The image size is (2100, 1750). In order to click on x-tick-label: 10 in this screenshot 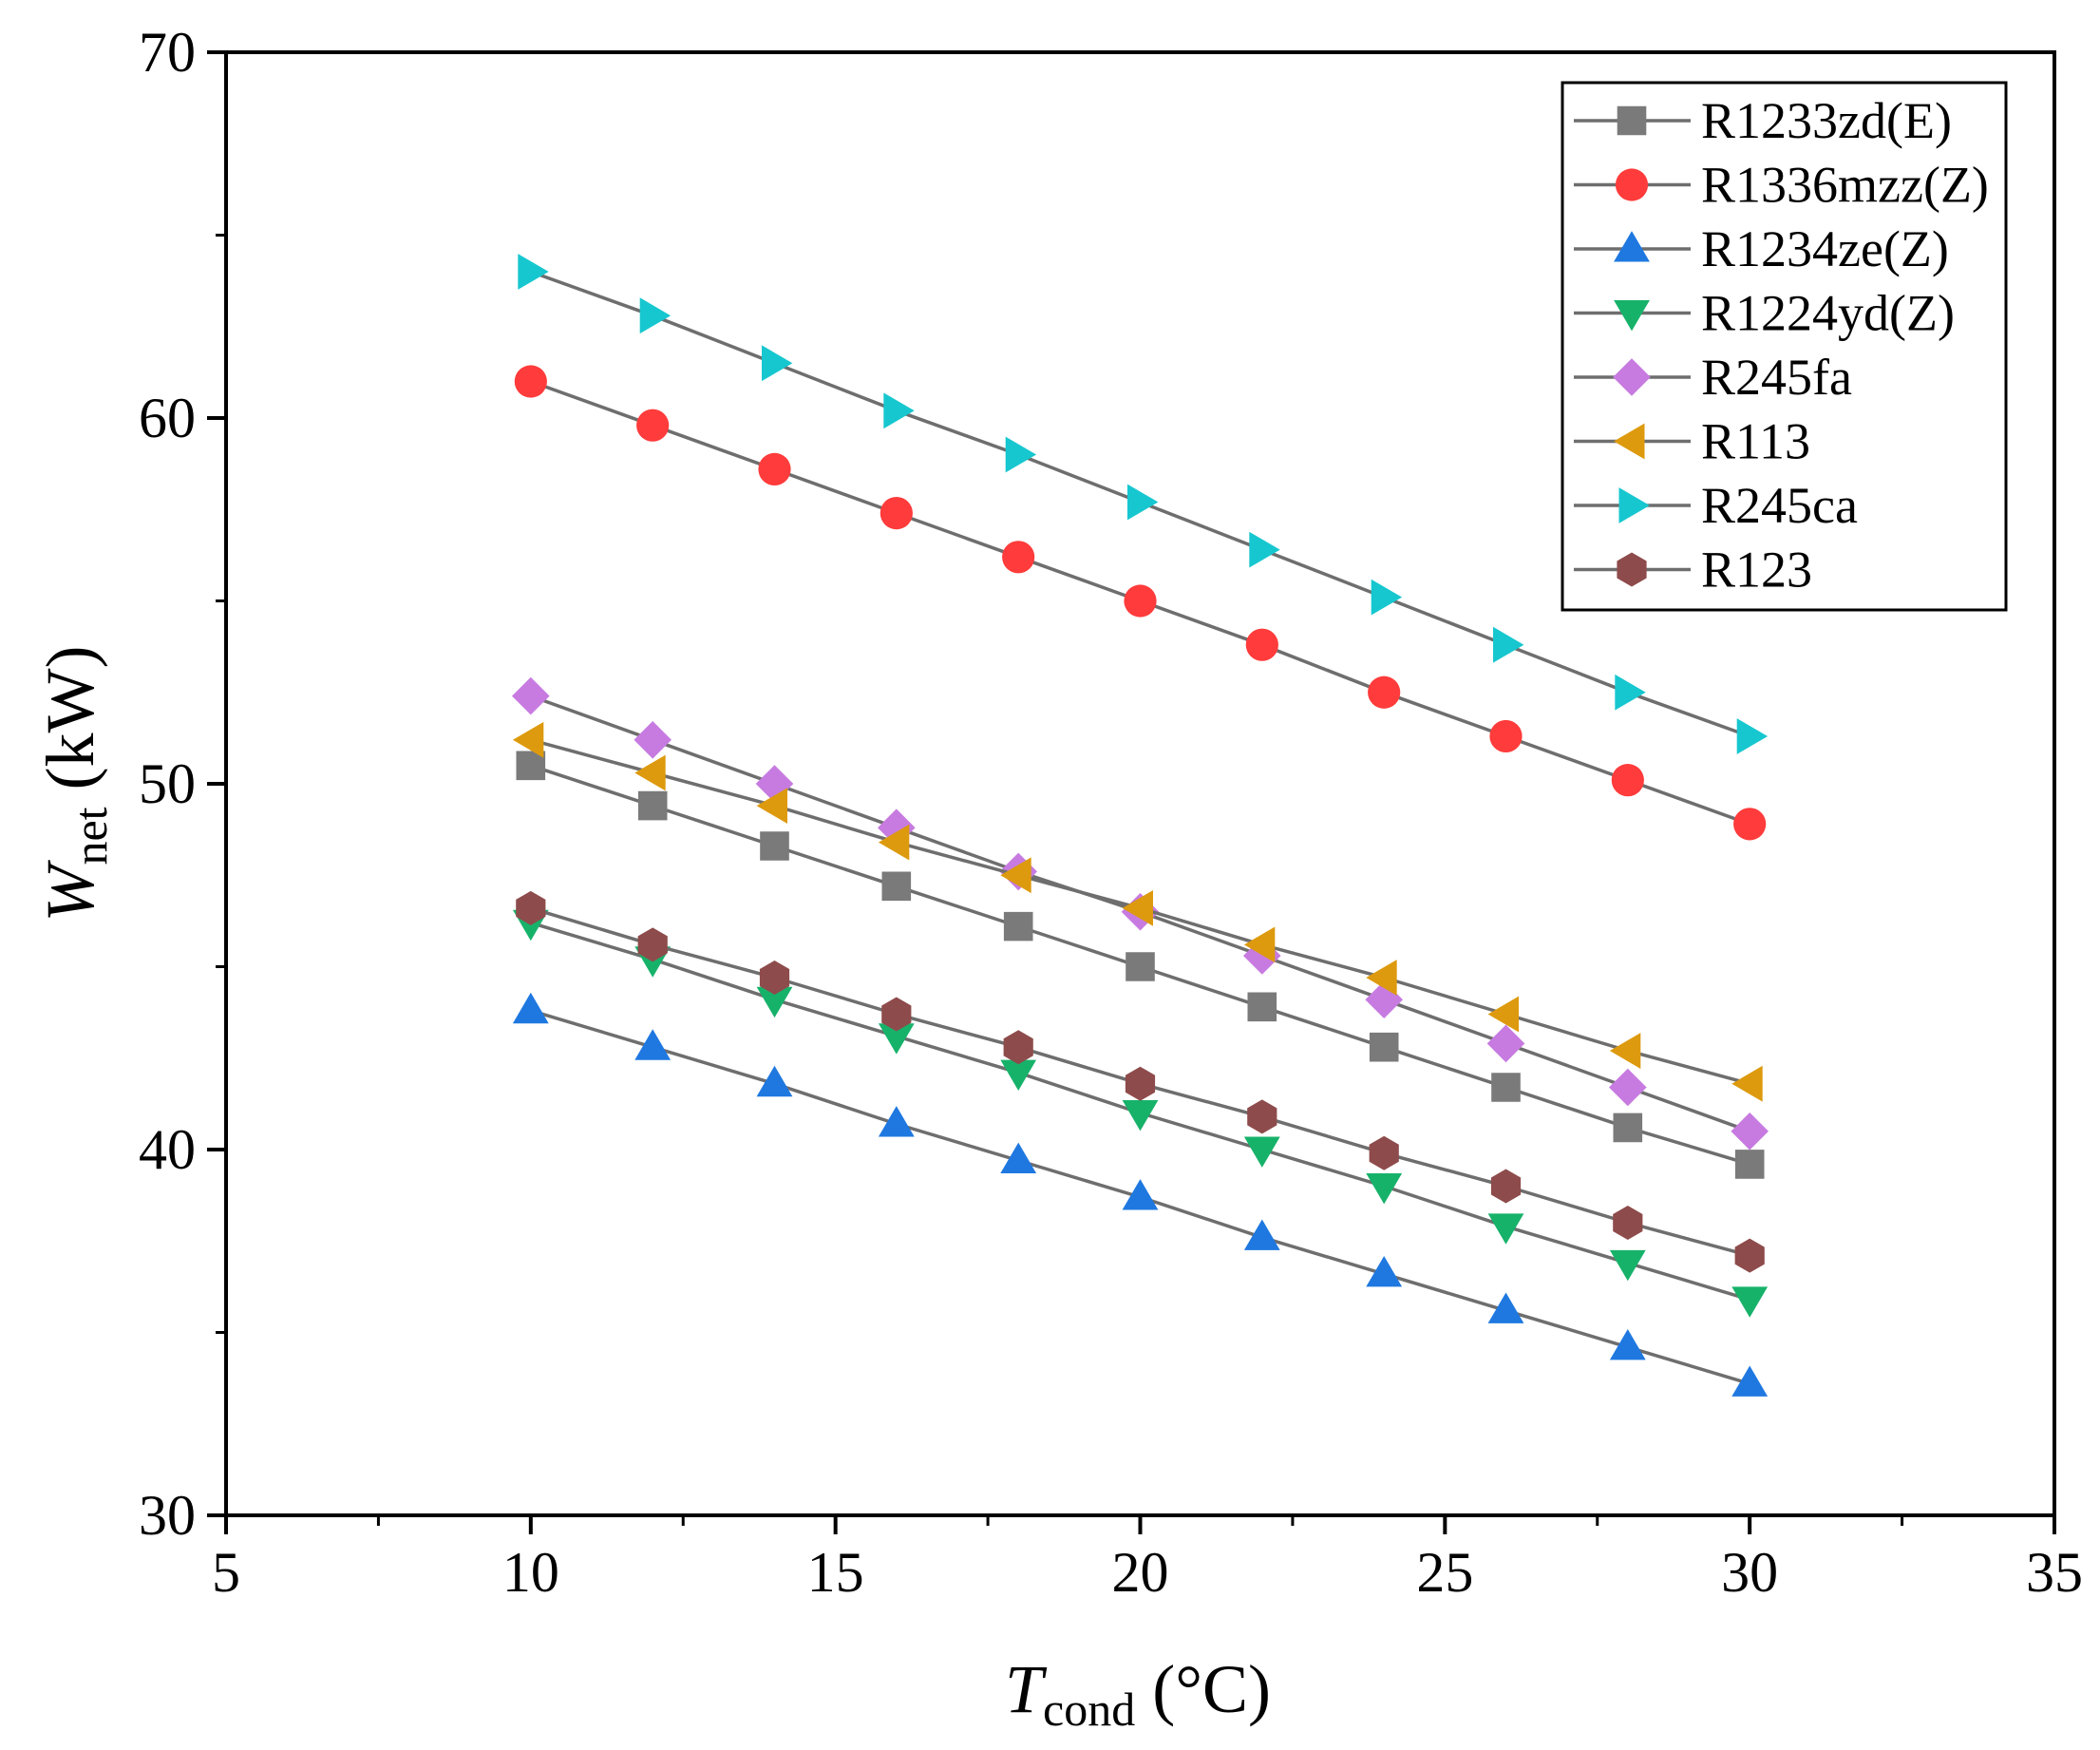, I will do `click(530, 1572)`.